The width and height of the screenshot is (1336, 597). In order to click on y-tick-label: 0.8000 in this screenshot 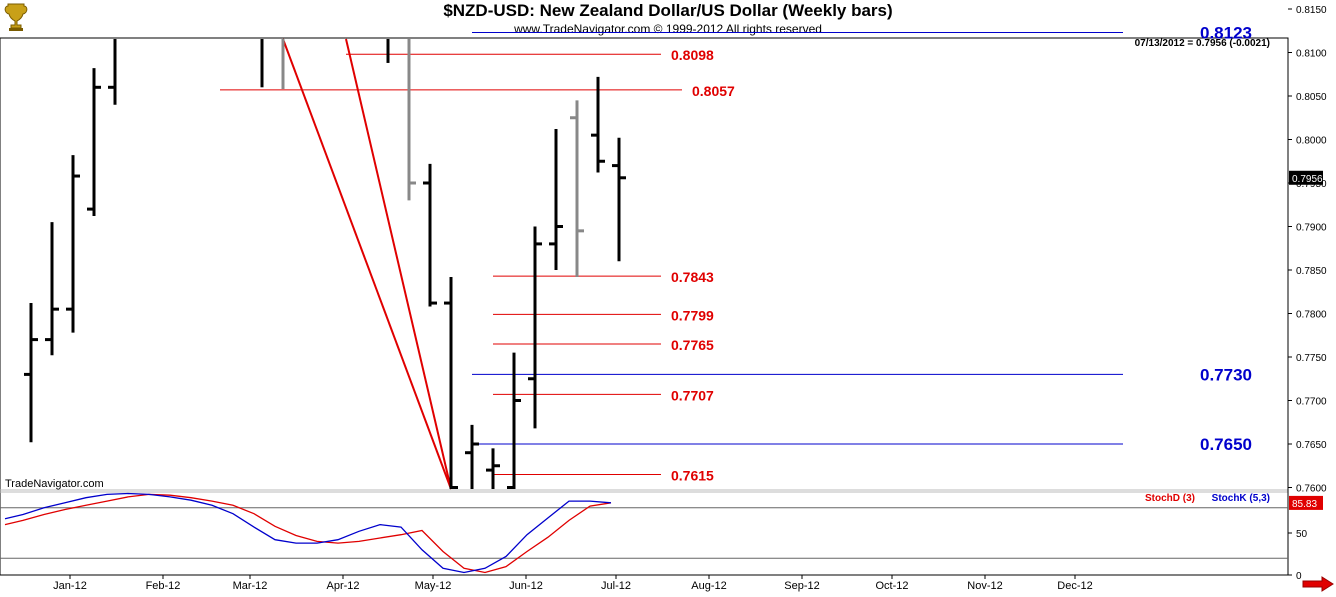, I will do `click(1311, 141)`.